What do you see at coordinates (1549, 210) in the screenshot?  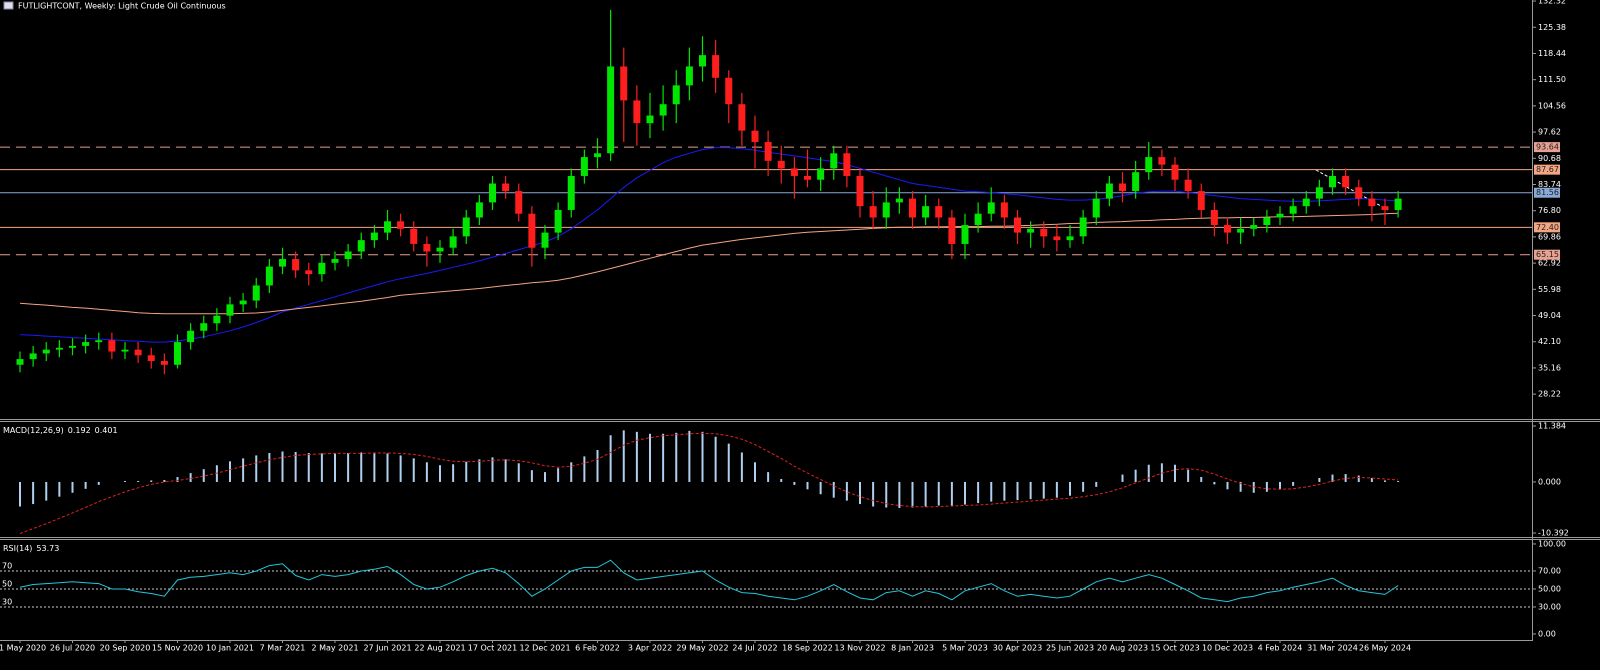 I see `y-tick-label: 76.80` at bounding box center [1549, 210].